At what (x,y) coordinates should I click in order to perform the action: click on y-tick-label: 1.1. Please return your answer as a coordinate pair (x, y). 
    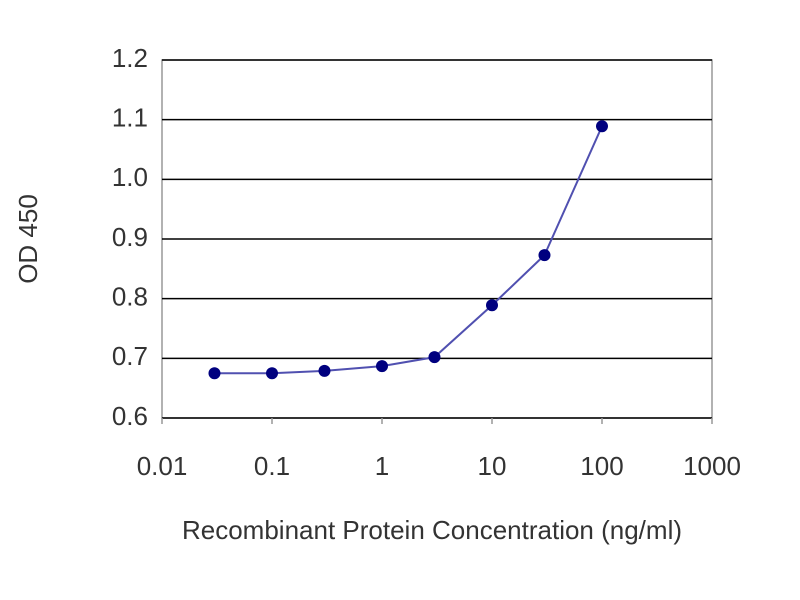
    Looking at the image, I should click on (130, 118).